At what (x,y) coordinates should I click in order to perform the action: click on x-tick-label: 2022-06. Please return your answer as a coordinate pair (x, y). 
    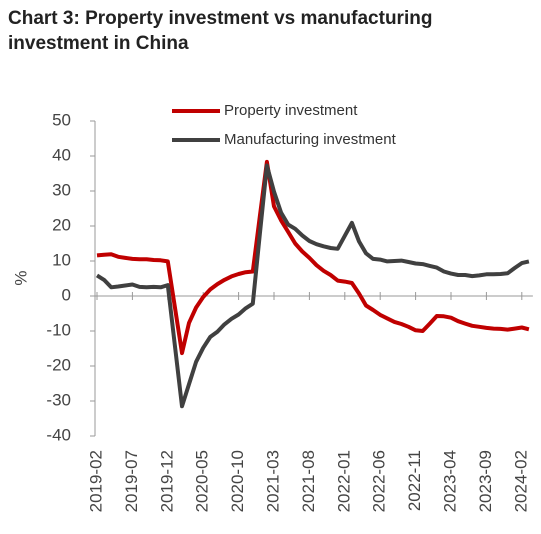
    Looking at the image, I should click on (379, 481).